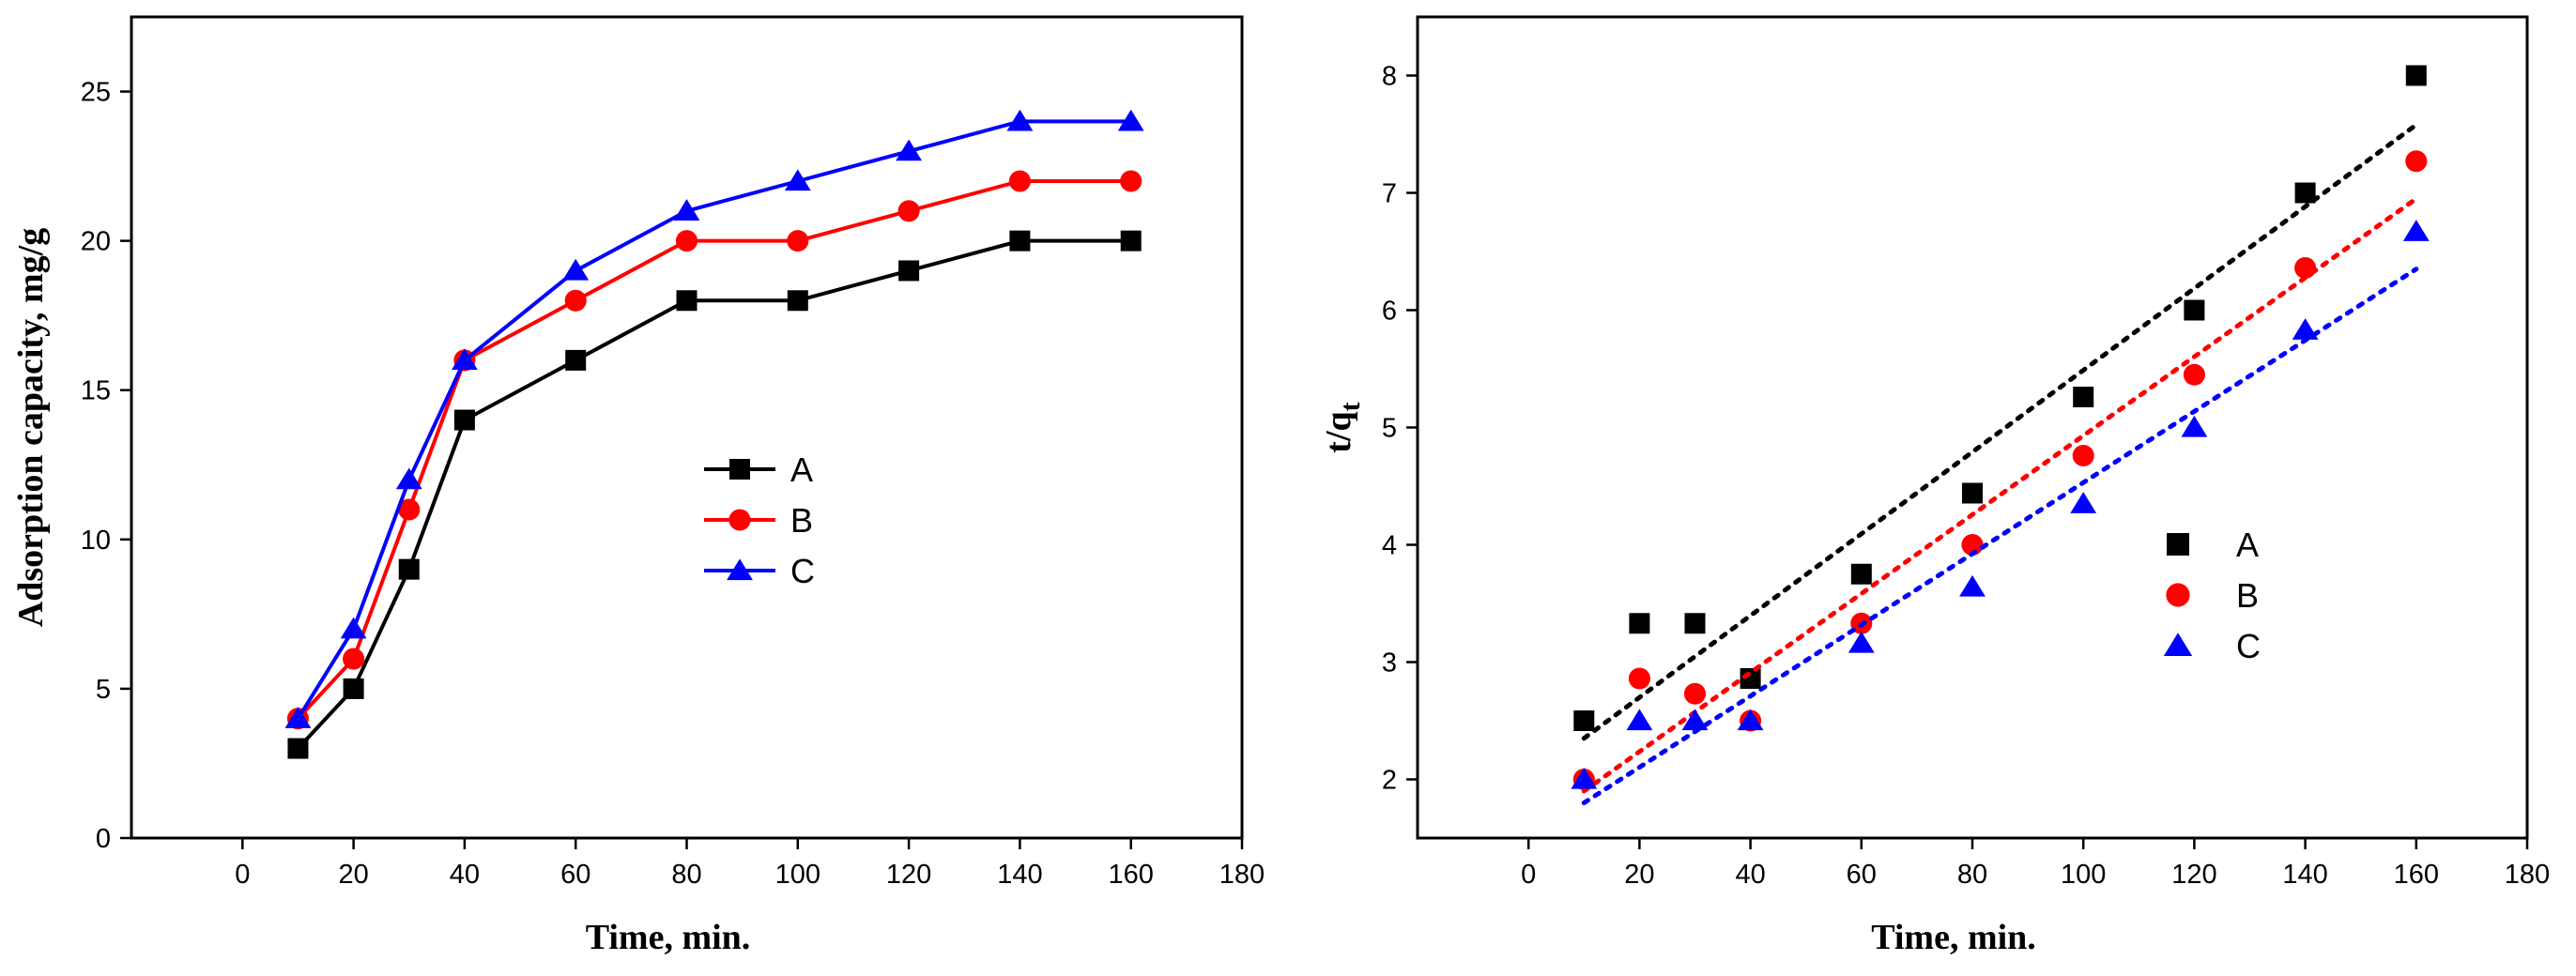 The image size is (2576, 976). Describe the element at coordinates (1390, 194) in the screenshot. I see `y-tick-label: 7` at that location.